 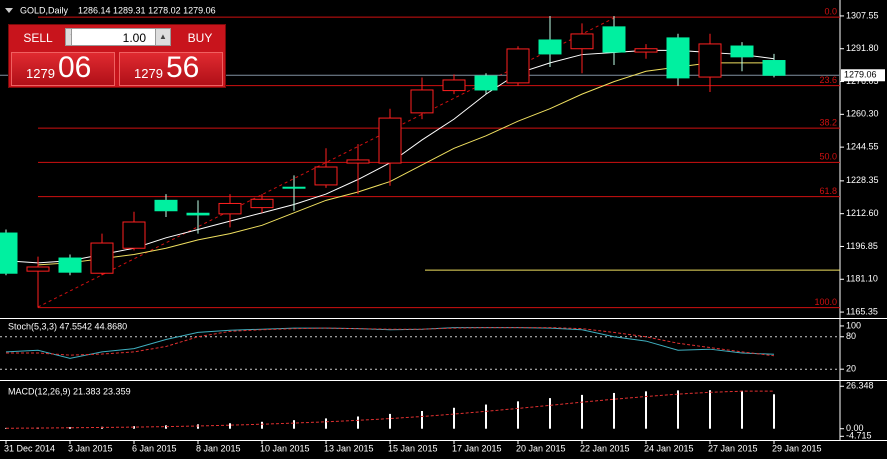 What do you see at coordinates (183, 67) in the screenshot?
I see `ask-small: 56` at bounding box center [183, 67].